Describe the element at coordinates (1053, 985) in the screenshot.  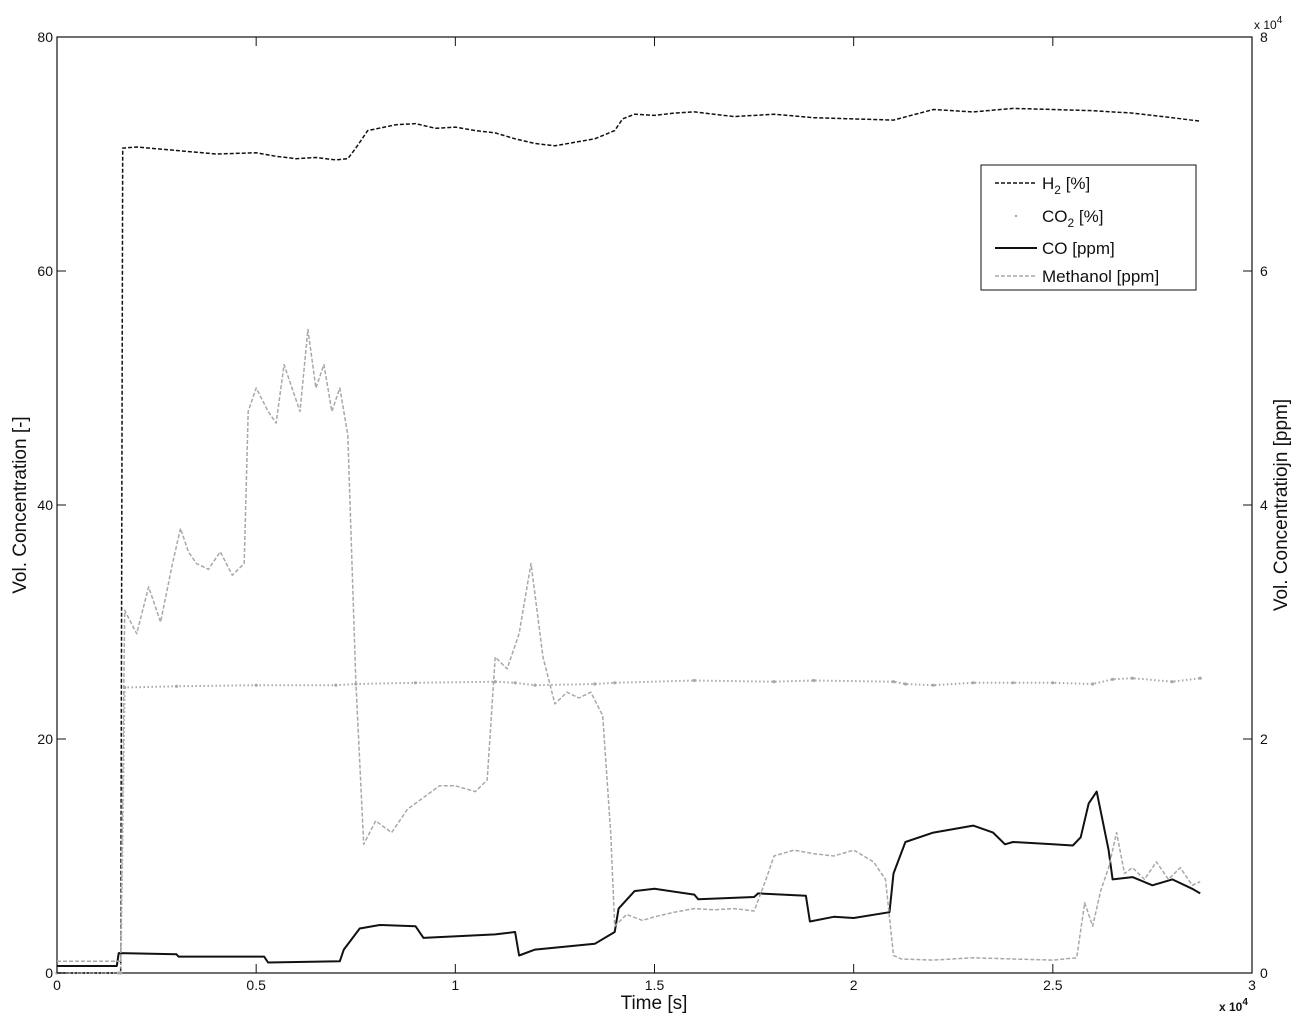
I see `x-tick-label: 2.5` at that location.